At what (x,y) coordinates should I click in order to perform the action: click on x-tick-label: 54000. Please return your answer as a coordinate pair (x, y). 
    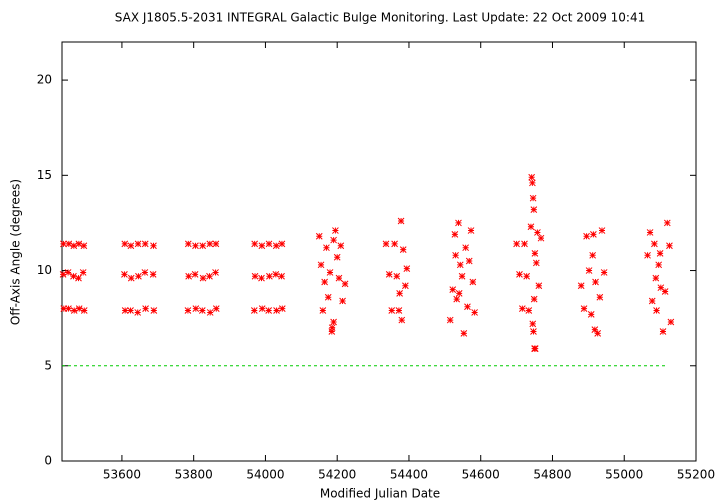
    Looking at the image, I should click on (265, 475).